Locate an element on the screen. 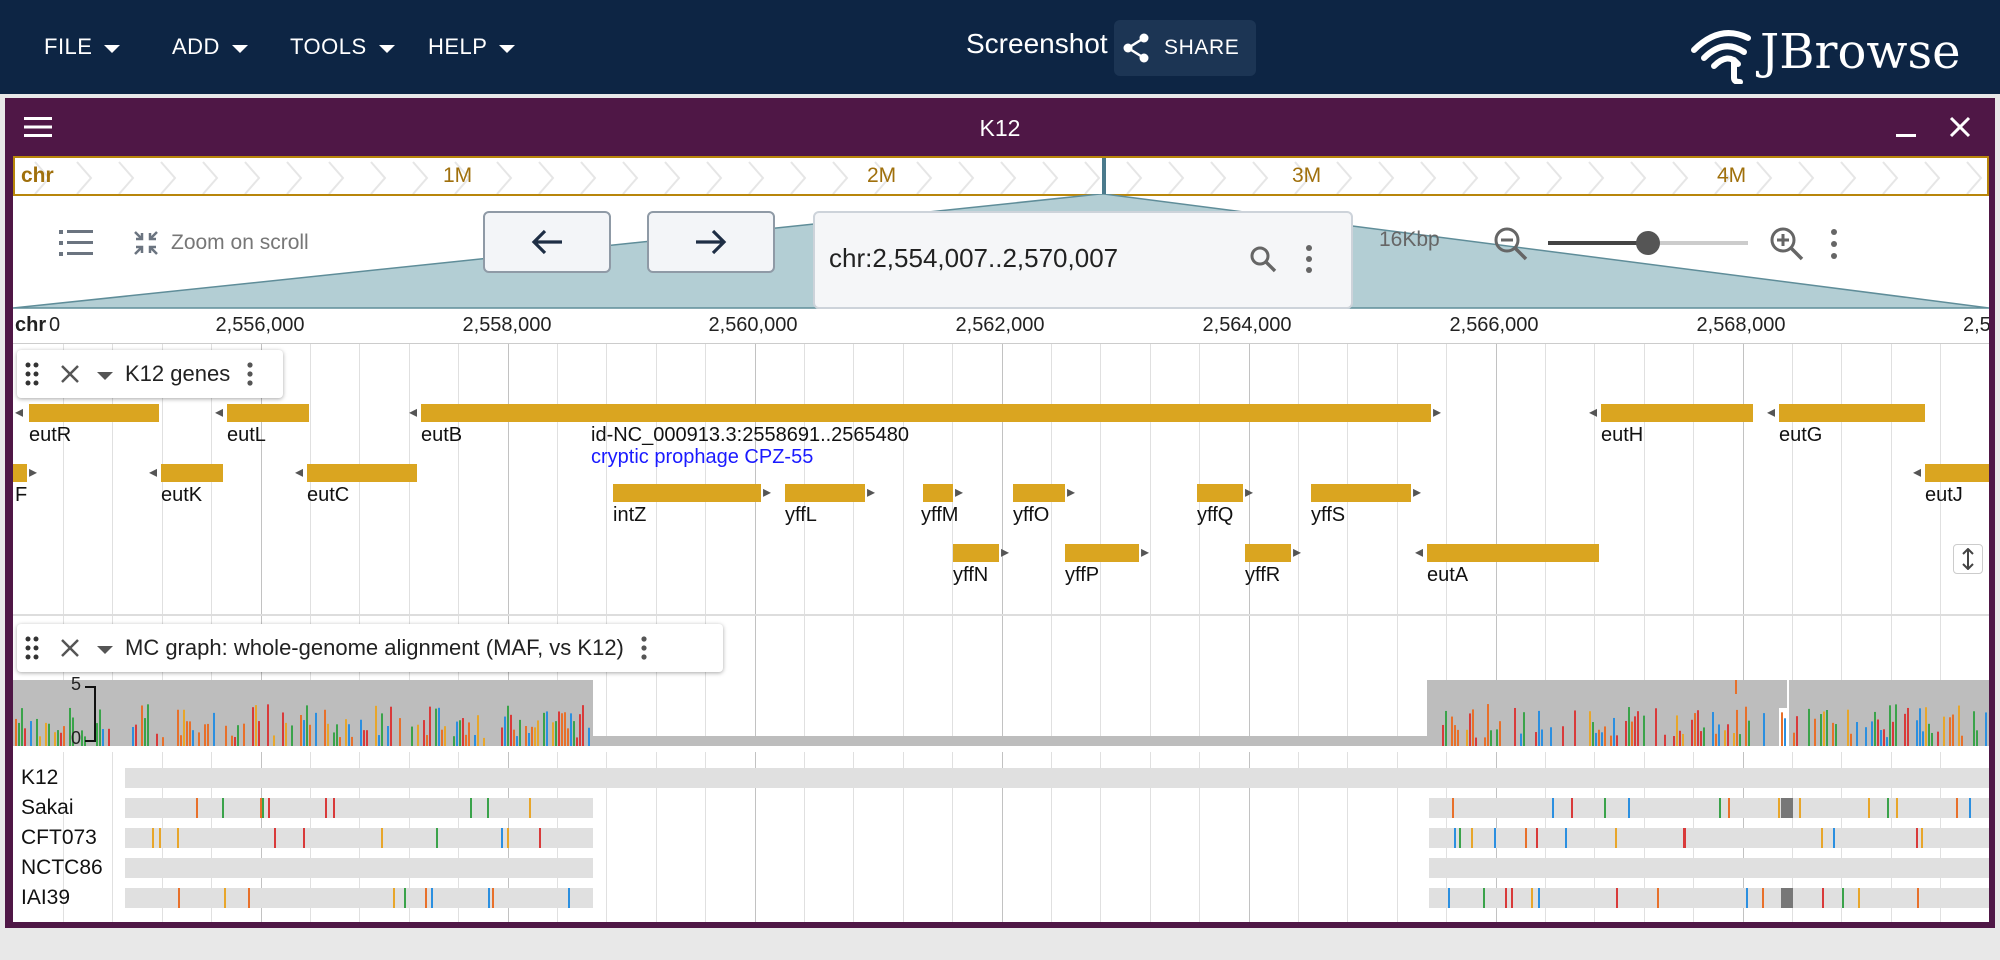 This screenshot has height=960, width=2000. share-button: SHARE is located at coordinates (1185, 48).